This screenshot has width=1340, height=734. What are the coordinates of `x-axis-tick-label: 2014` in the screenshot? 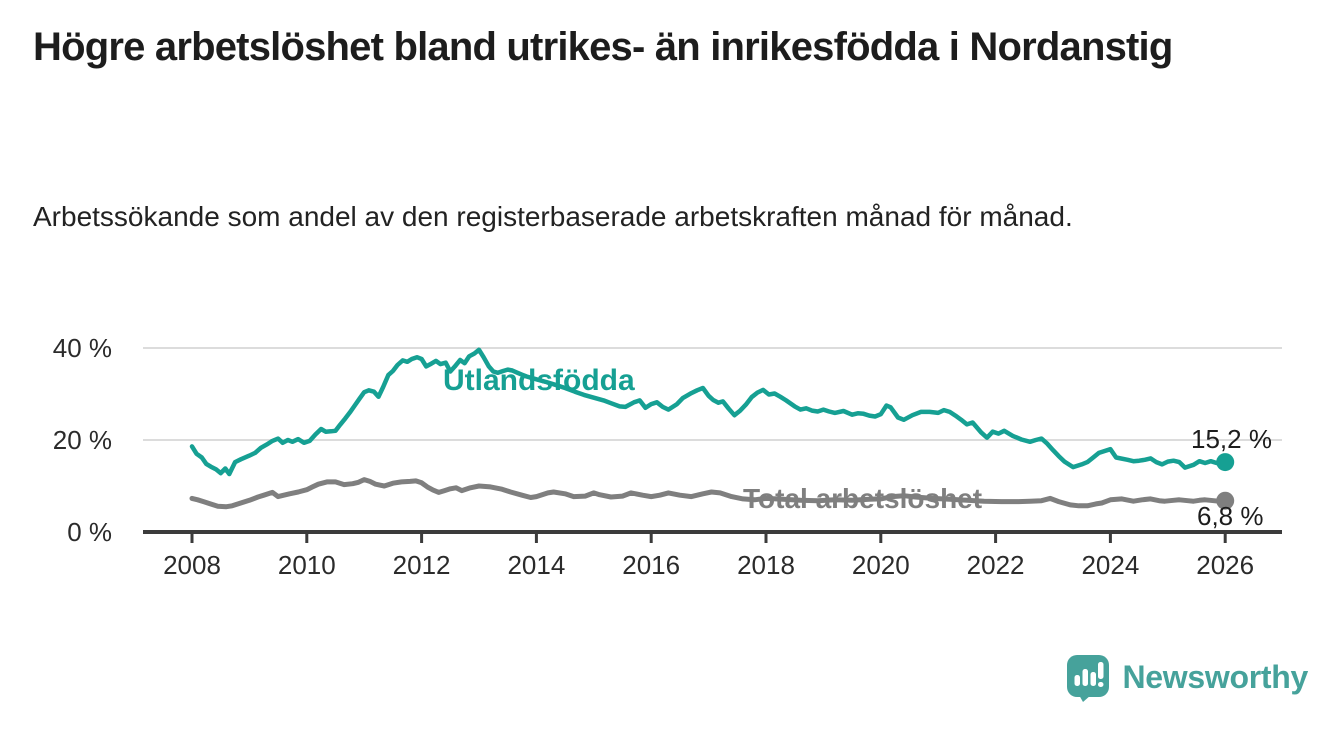 It's located at (536, 565).